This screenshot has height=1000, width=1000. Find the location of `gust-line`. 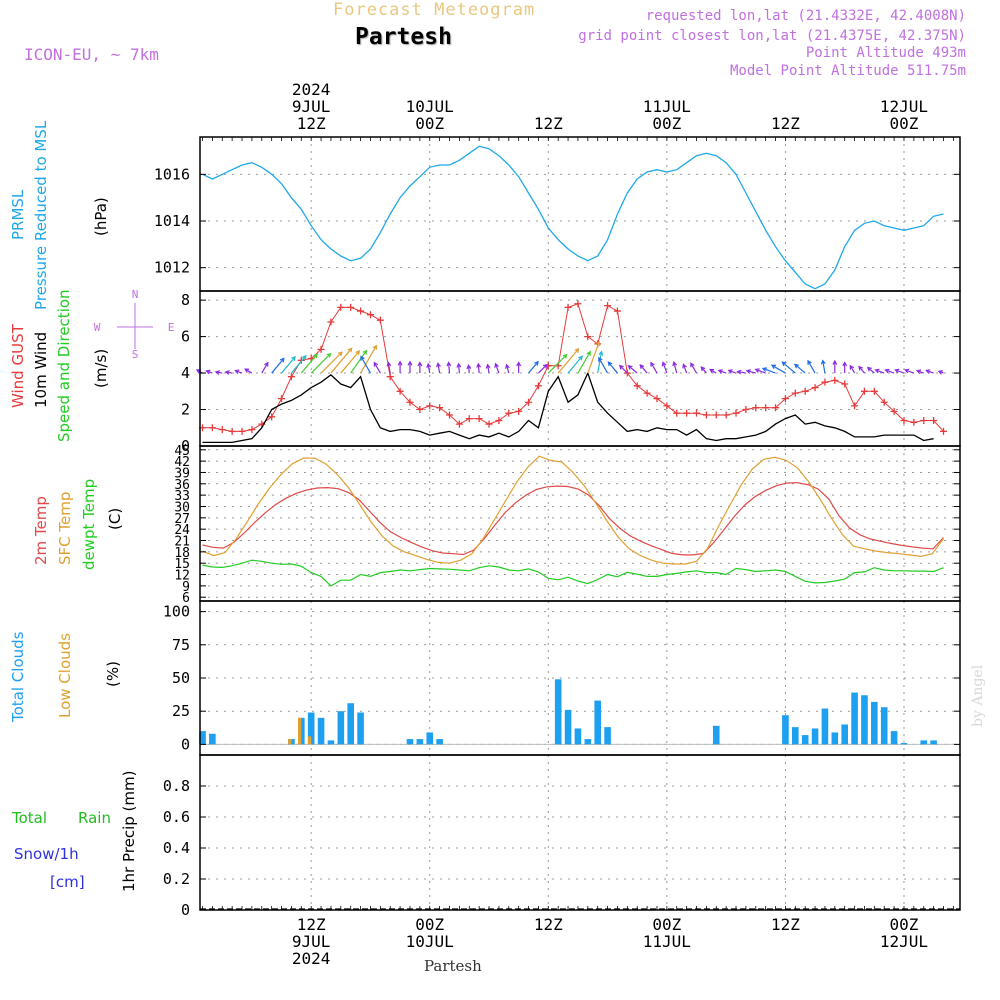

gust-line is located at coordinates (573, 367).